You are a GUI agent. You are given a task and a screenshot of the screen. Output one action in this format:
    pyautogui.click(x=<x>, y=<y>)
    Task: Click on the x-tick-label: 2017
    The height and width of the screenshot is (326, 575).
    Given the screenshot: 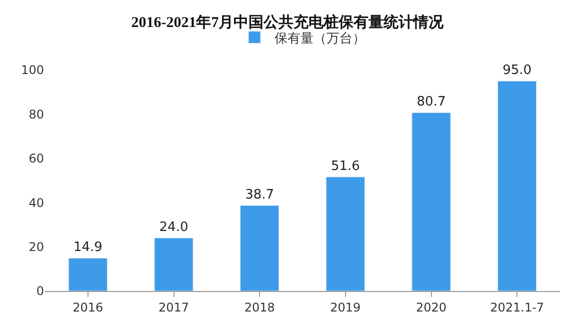 What is the action you would take?
    pyautogui.click(x=174, y=307)
    